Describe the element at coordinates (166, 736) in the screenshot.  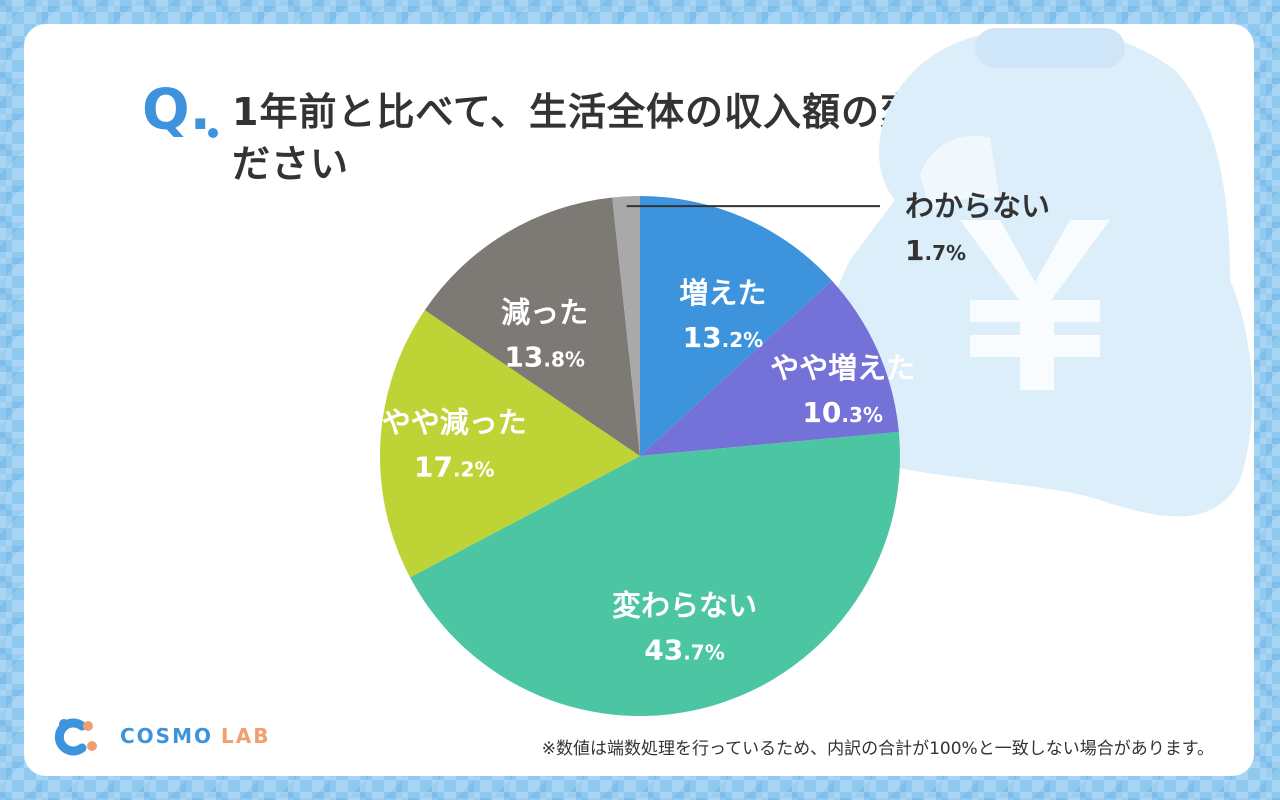
I see `brand-name-main: COSMO` at that location.